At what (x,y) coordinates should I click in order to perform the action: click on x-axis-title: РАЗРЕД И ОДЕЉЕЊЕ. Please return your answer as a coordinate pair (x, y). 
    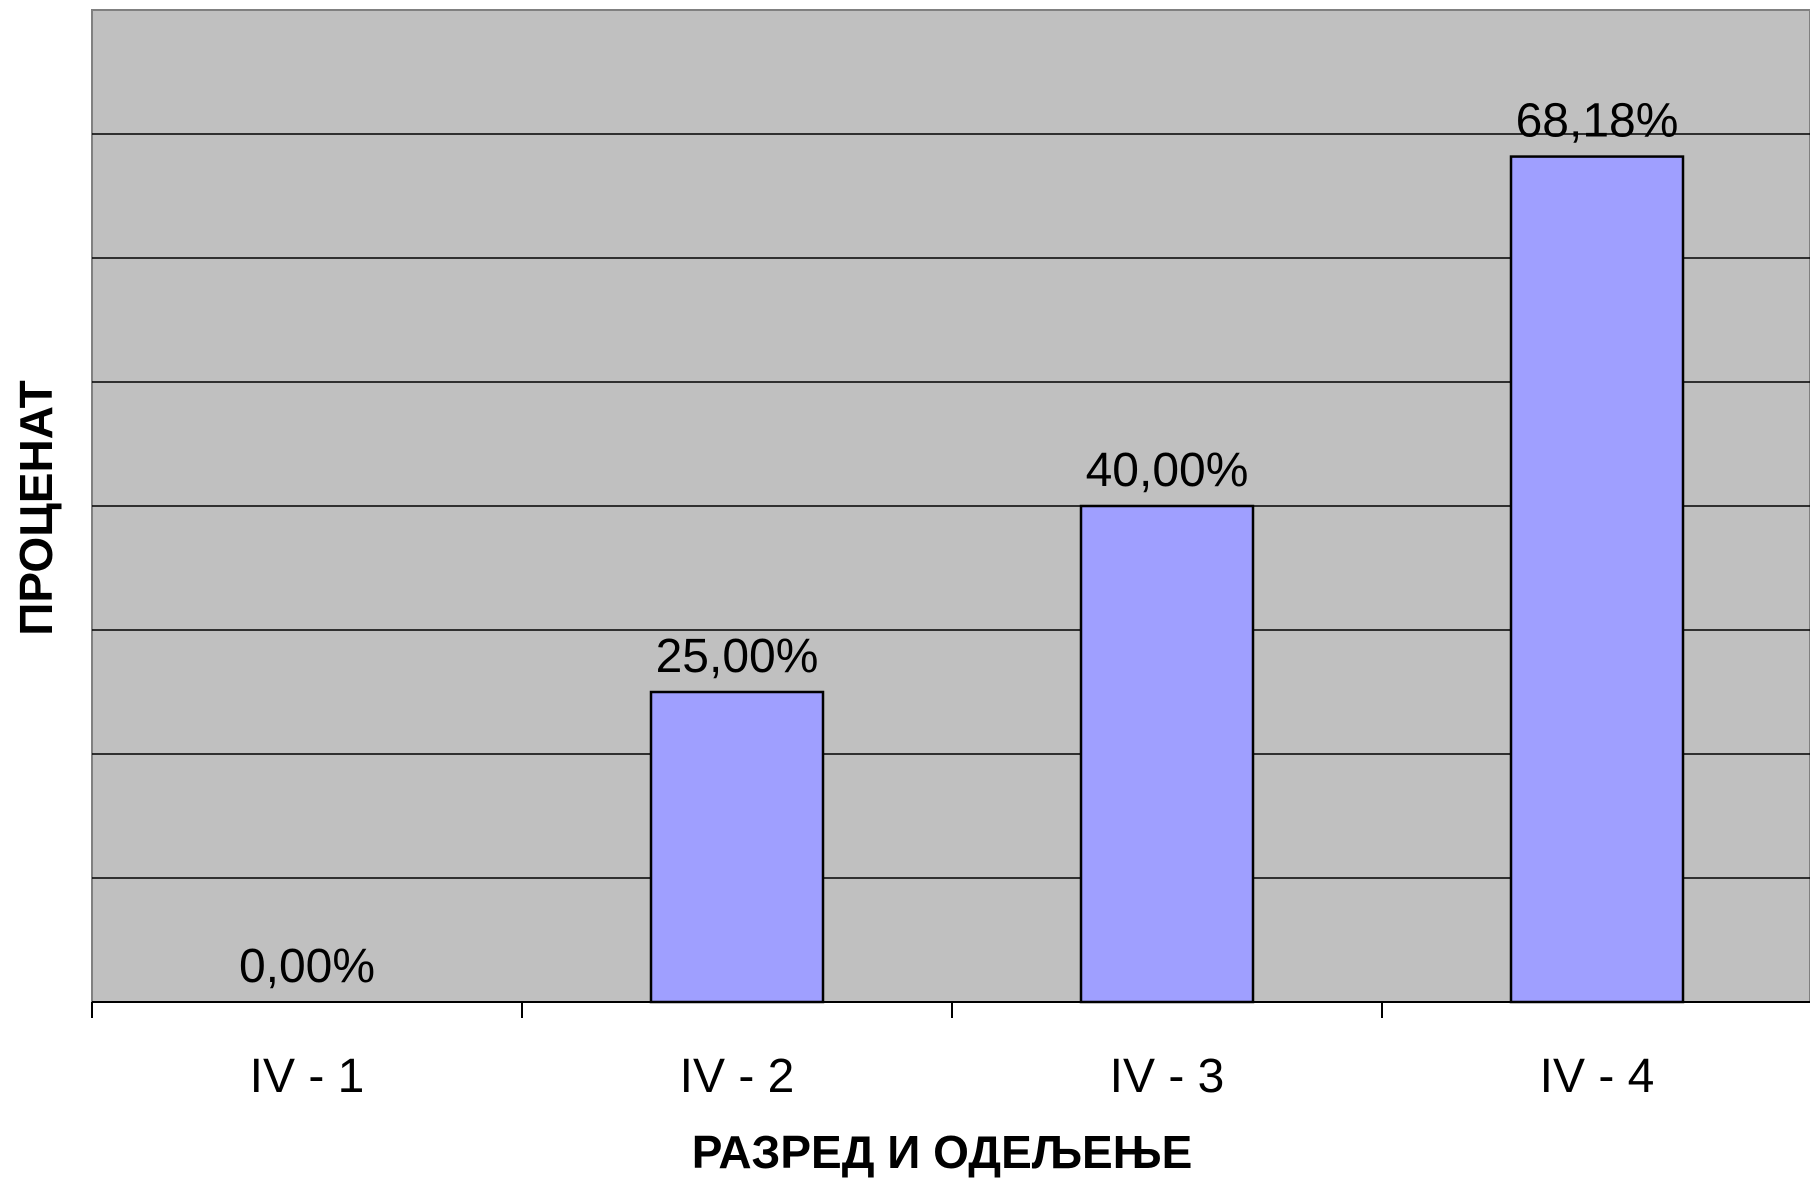
    Looking at the image, I should click on (942, 1152).